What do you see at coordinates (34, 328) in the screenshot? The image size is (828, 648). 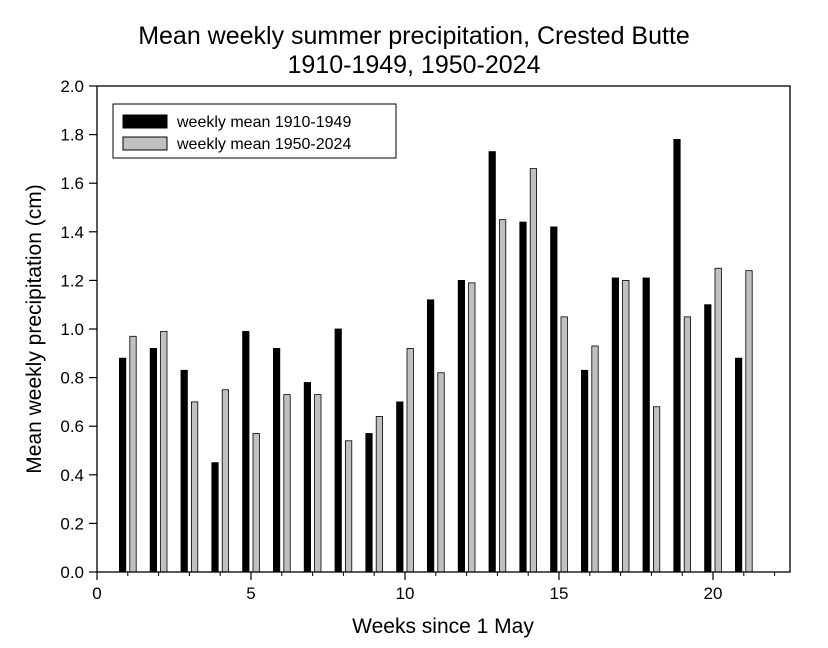 I see `y-axis-label: Mean weekly precipitation (cm)` at bounding box center [34, 328].